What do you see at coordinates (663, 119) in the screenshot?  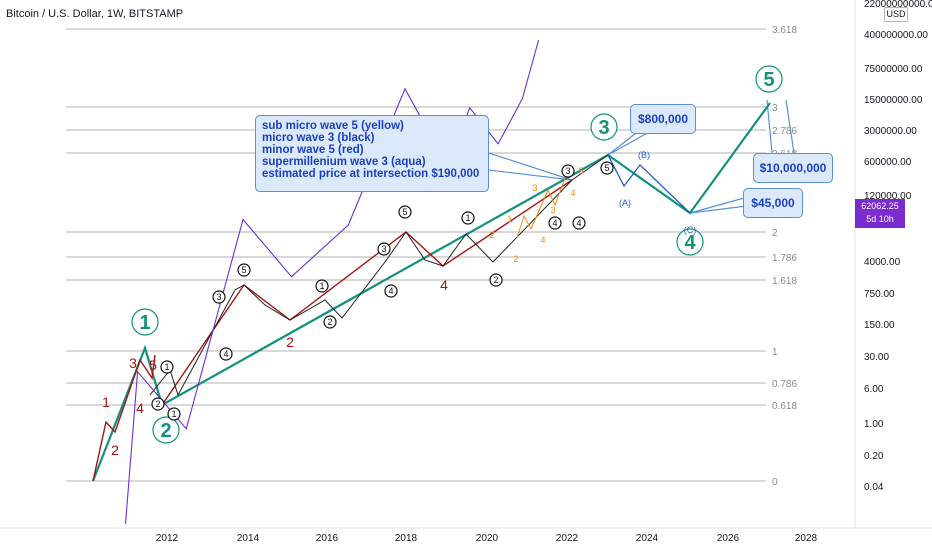 I see `target-800k-callout: $800,000` at bounding box center [663, 119].